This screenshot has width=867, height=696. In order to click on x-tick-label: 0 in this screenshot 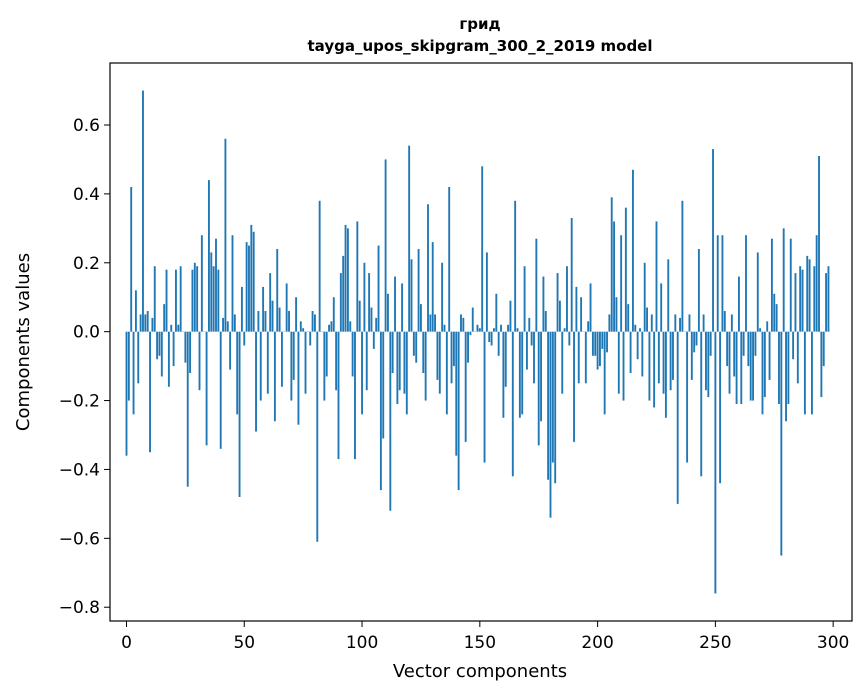, I will do `click(126, 643)`.